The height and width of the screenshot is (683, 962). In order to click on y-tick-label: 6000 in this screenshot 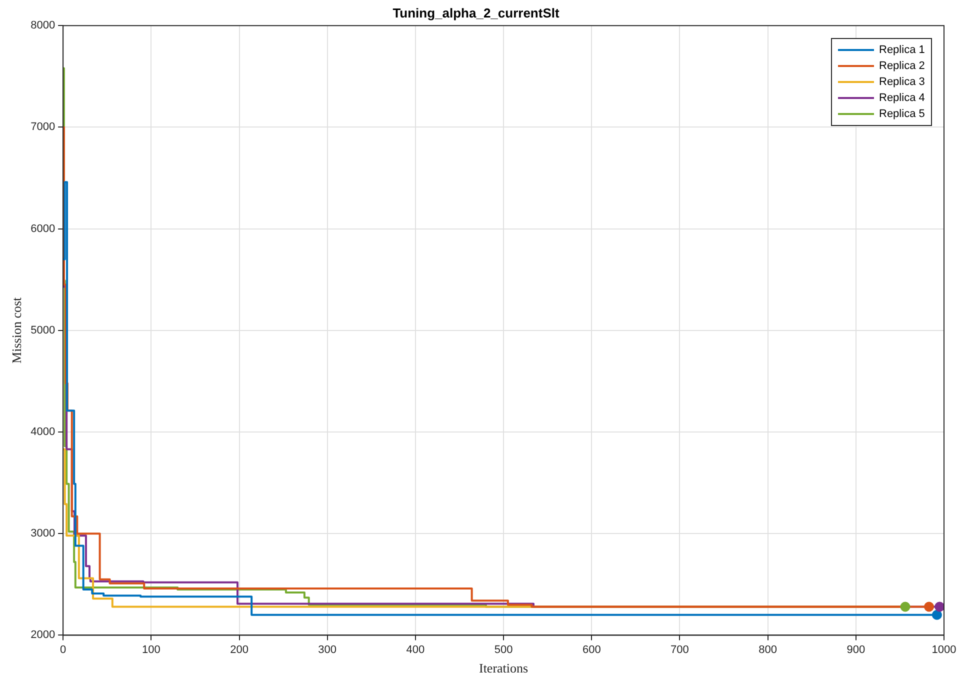, I will do `click(43, 228)`.